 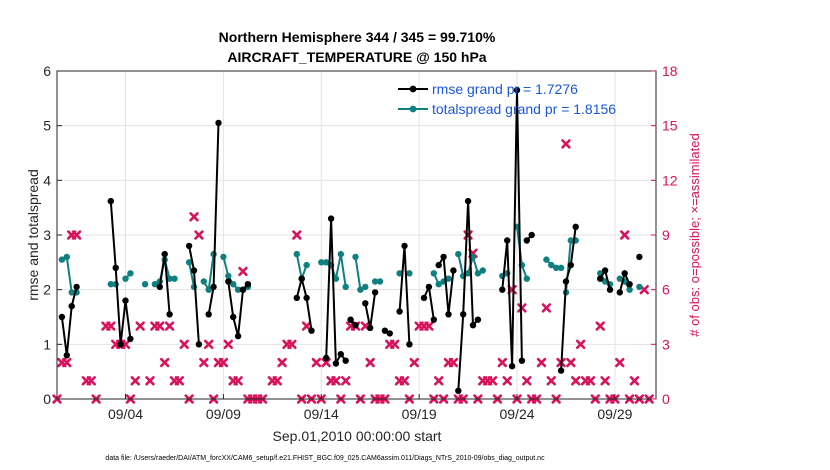 What do you see at coordinates (356, 57) in the screenshot?
I see `chart-title-line2: AIRCRAFT_TEMPERATURE @ 150 hPa` at bounding box center [356, 57].